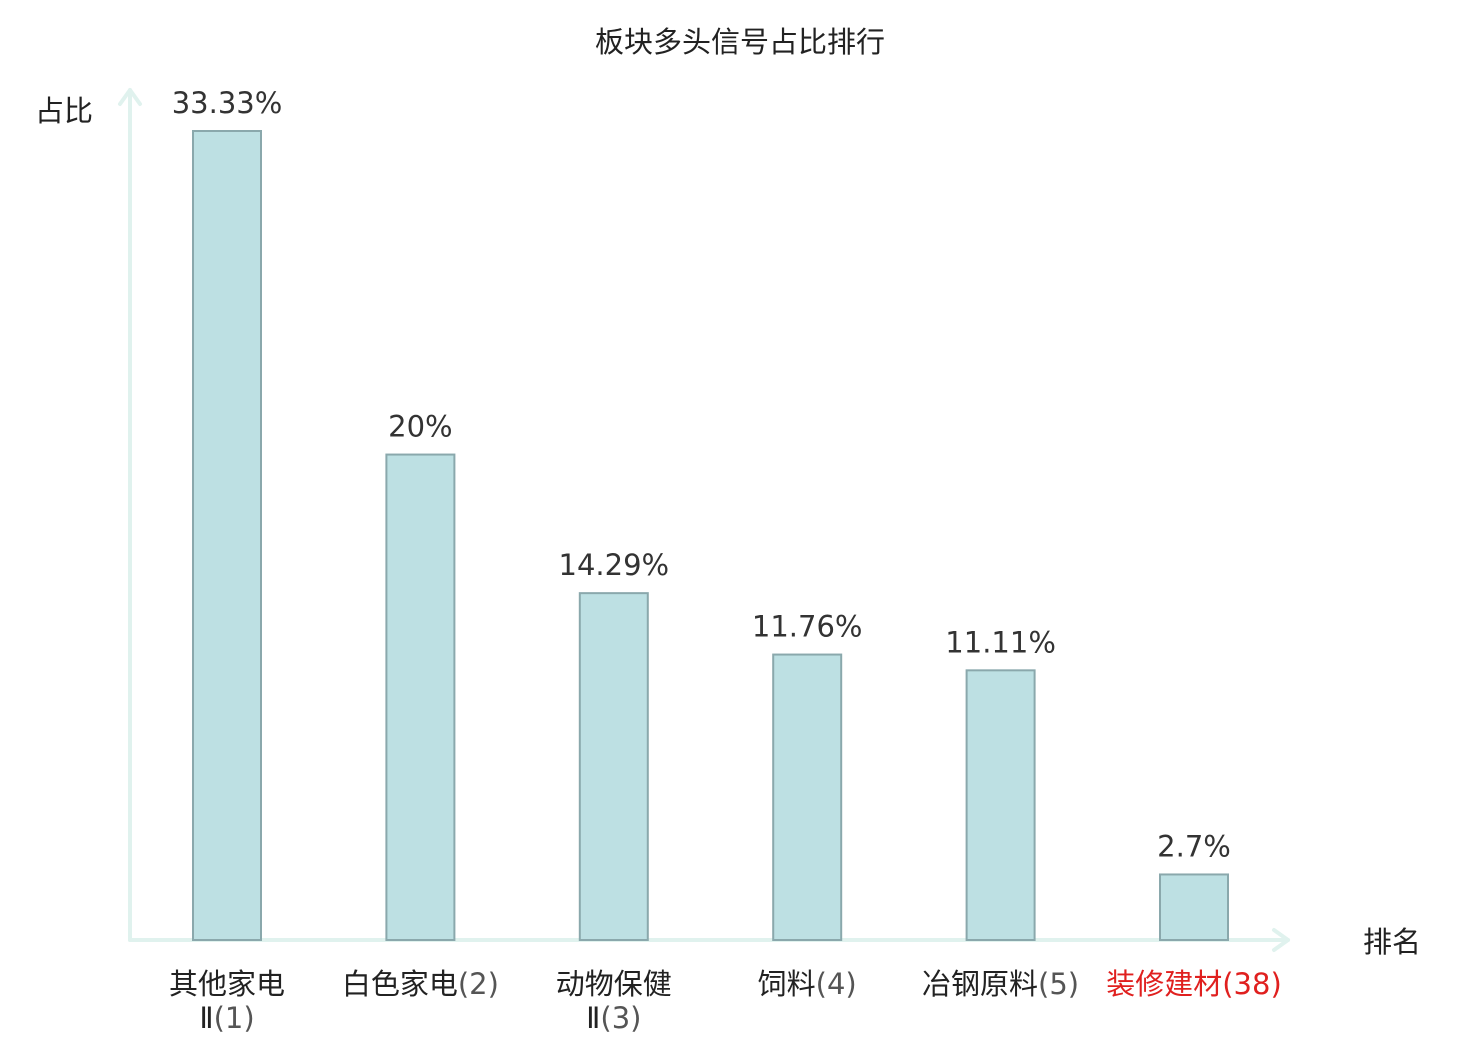 This screenshot has width=1480, height=1044. Describe the element at coordinates (620, 1018) in the screenshot. I see `category-rank: (3)` at that location.